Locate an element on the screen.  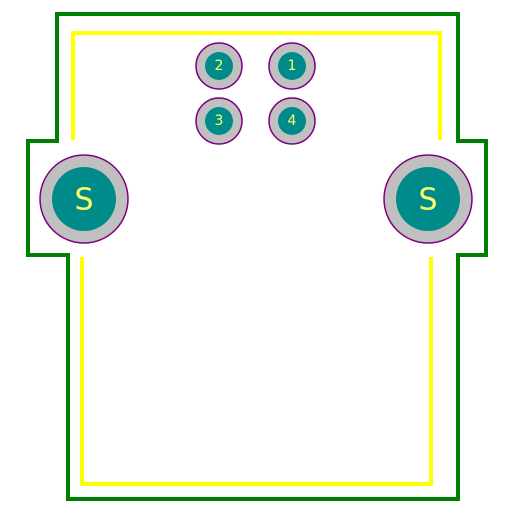
shield-pad-right-label: S is located at coordinates (427, 200).